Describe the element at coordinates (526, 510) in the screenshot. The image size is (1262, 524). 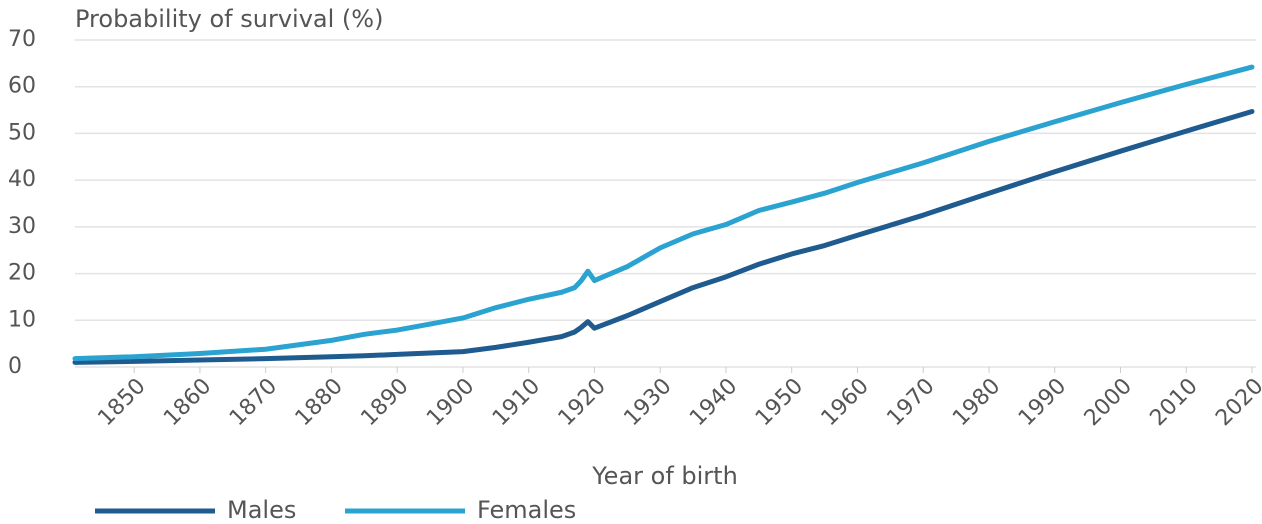
I see `legend-label: Females` at that location.